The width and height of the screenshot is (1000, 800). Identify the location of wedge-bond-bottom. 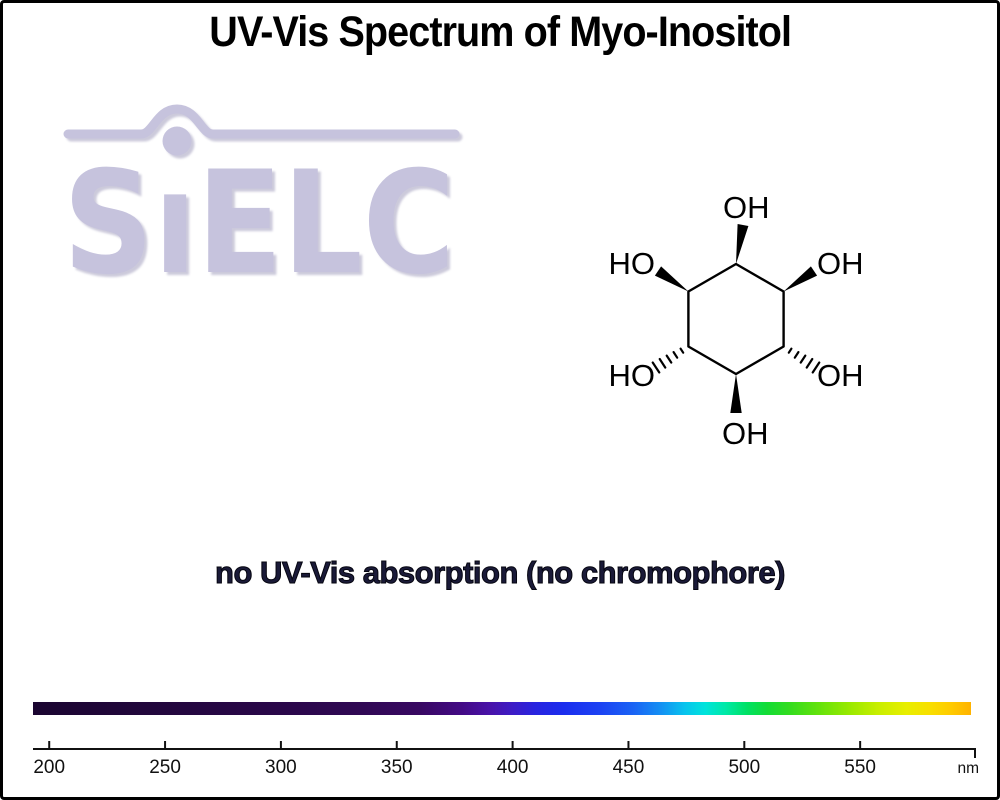
(736, 393).